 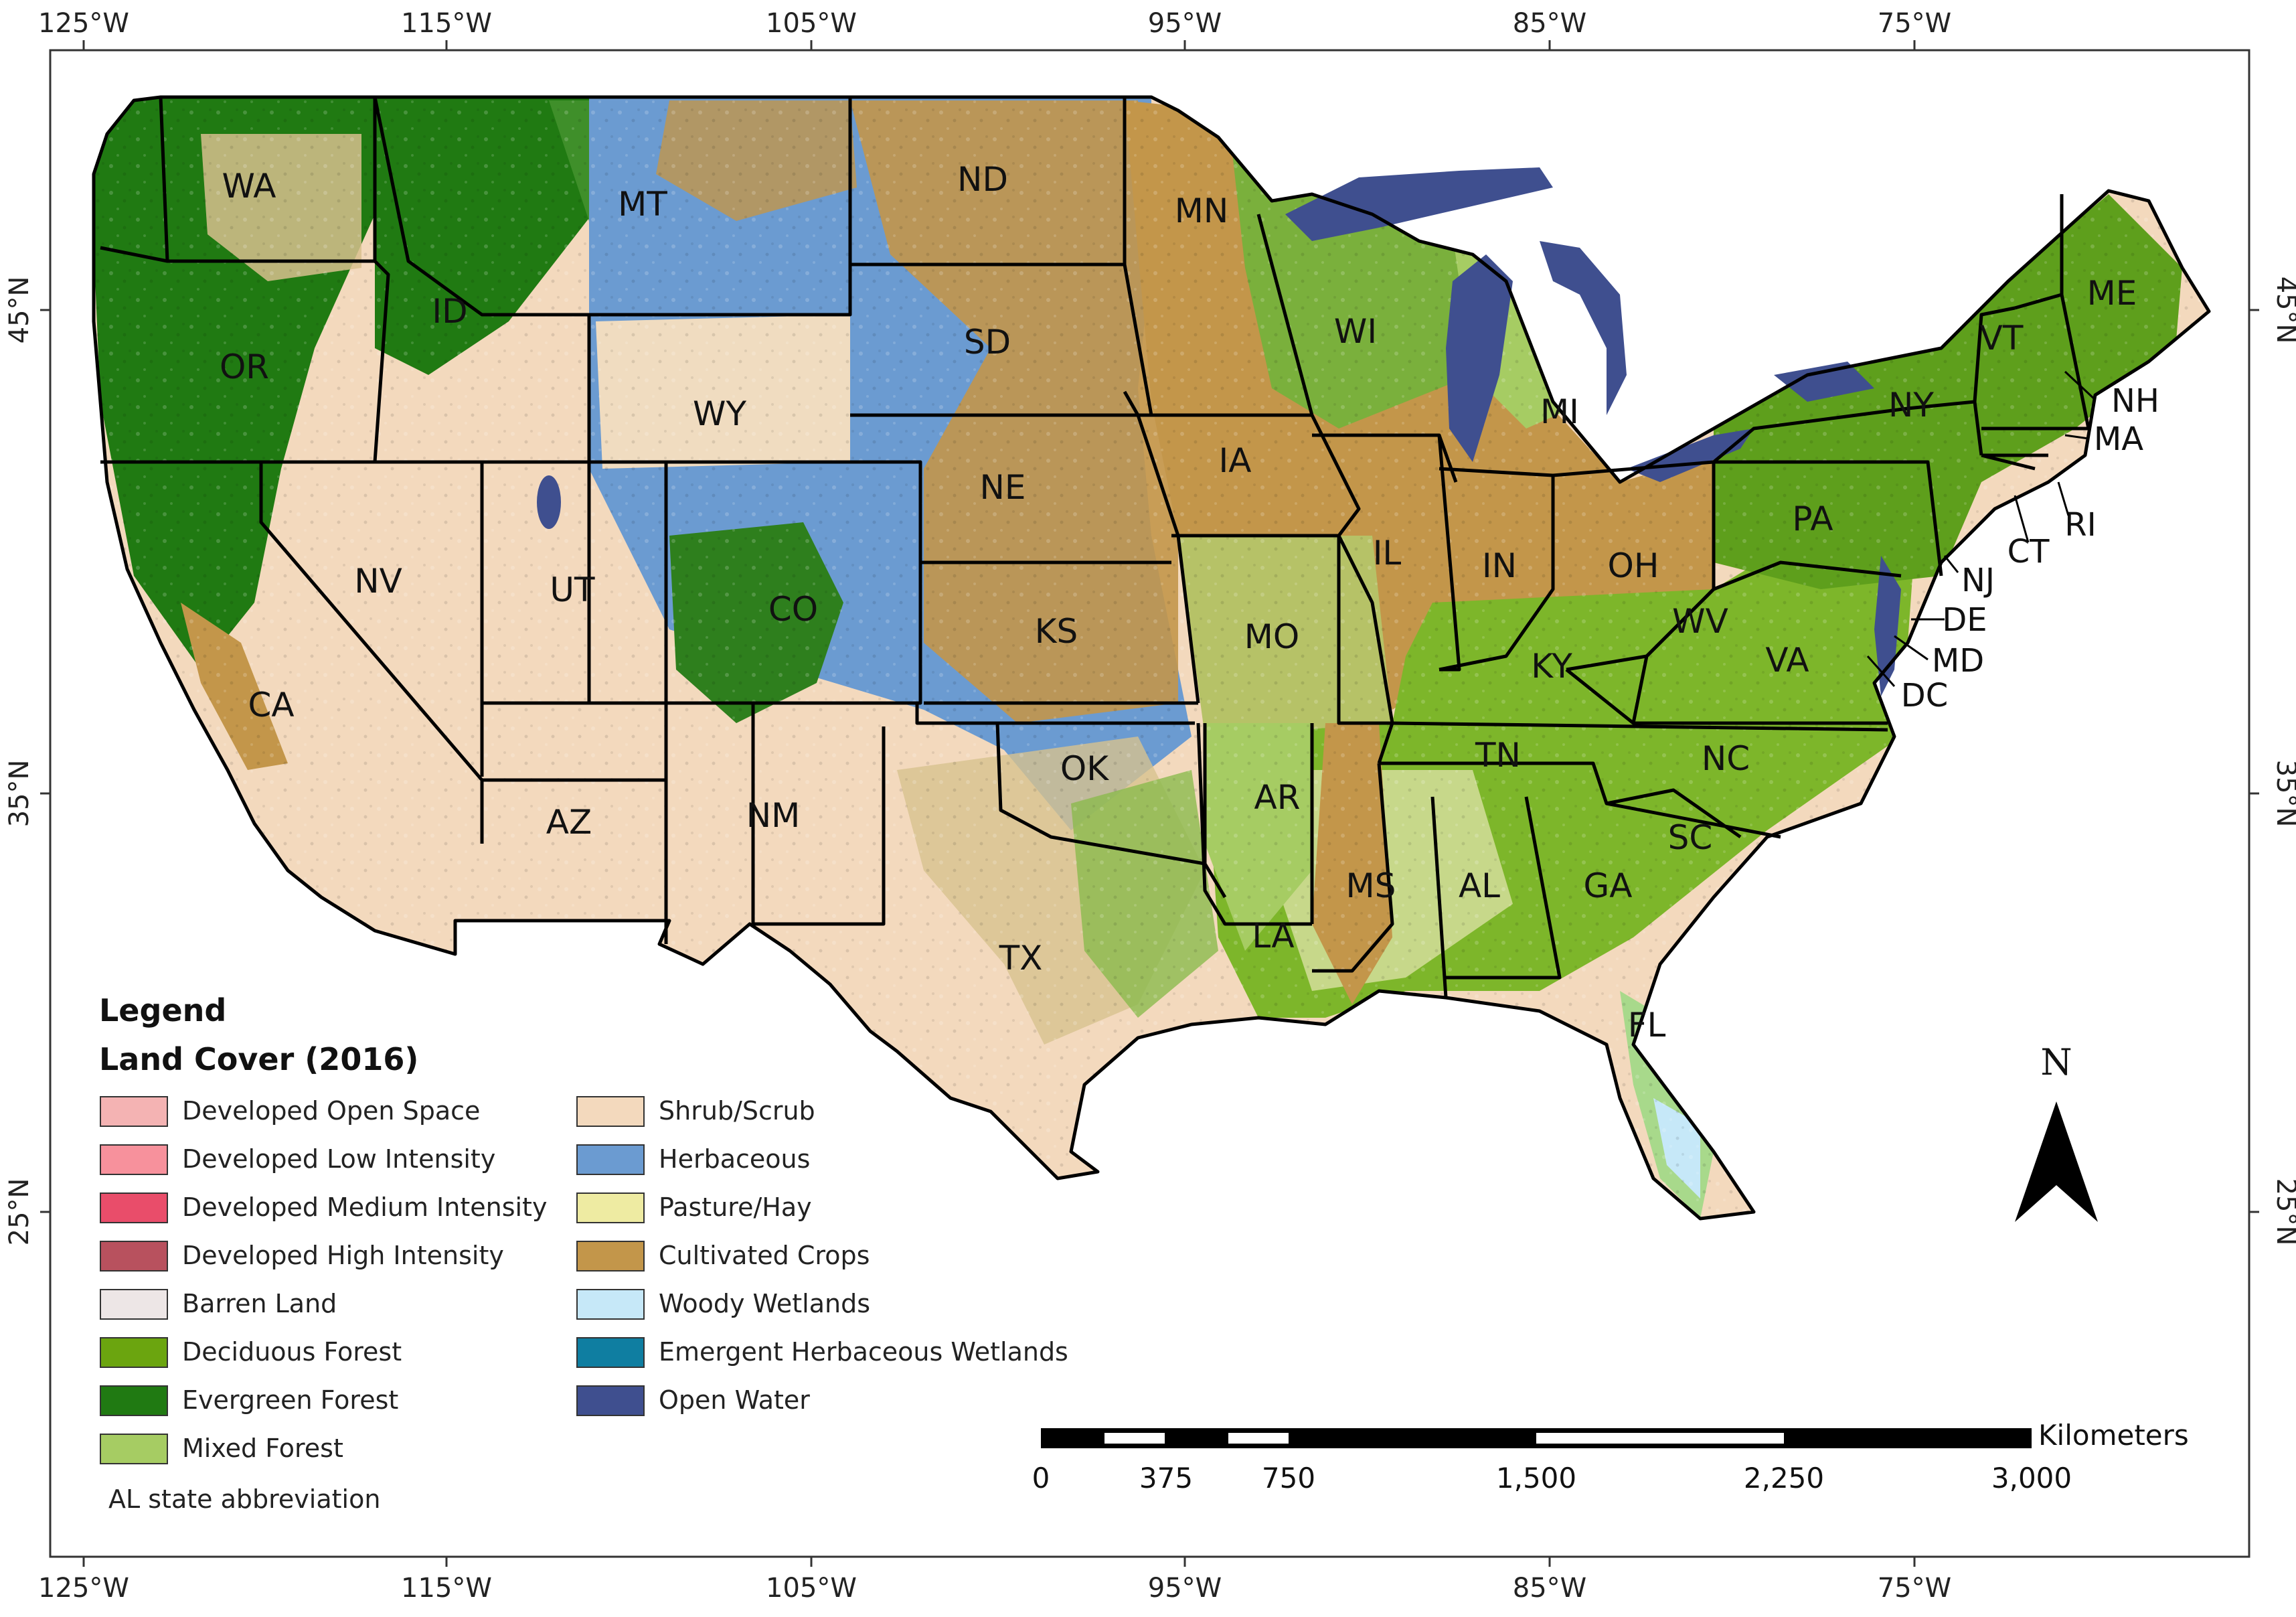 What do you see at coordinates (735, 1400) in the screenshot?
I see `legend-item-label: Open Water` at bounding box center [735, 1400].